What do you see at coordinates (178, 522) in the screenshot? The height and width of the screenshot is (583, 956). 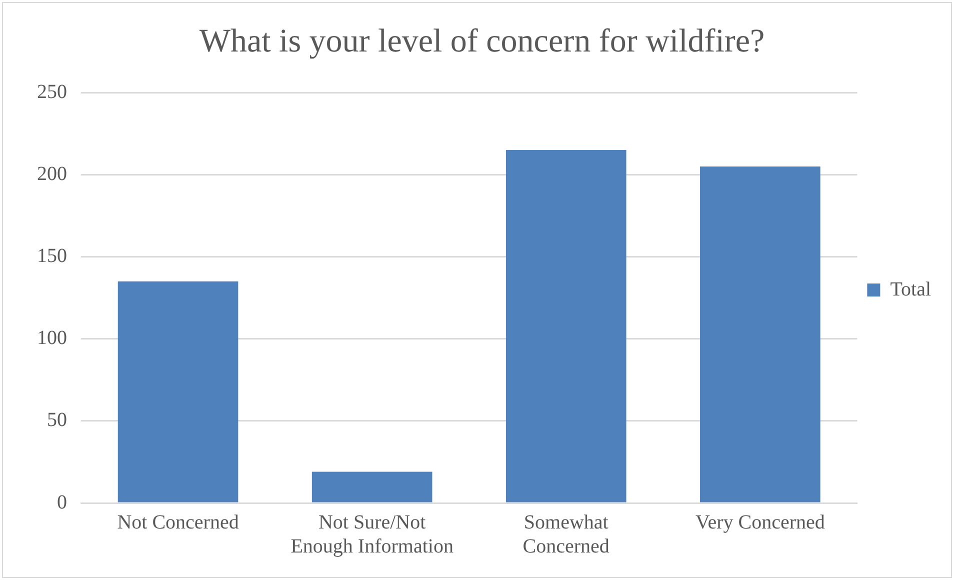 I see `x-tick-label: Not Concerned` at bounding box center [178, 522].